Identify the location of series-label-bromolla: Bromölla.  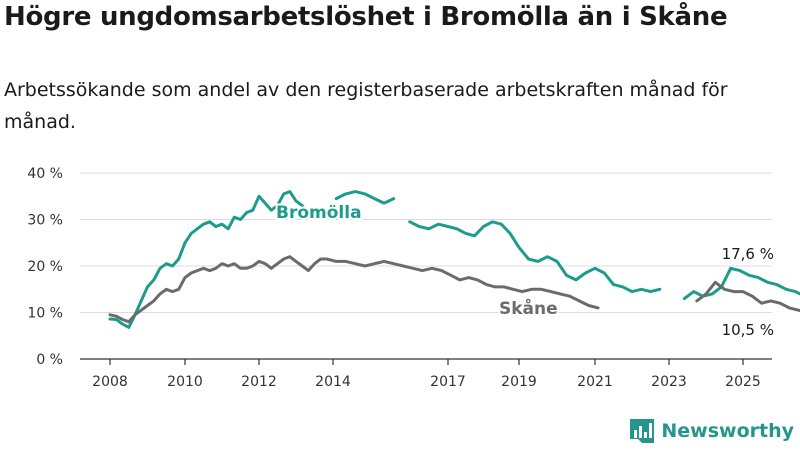
(319, 213).